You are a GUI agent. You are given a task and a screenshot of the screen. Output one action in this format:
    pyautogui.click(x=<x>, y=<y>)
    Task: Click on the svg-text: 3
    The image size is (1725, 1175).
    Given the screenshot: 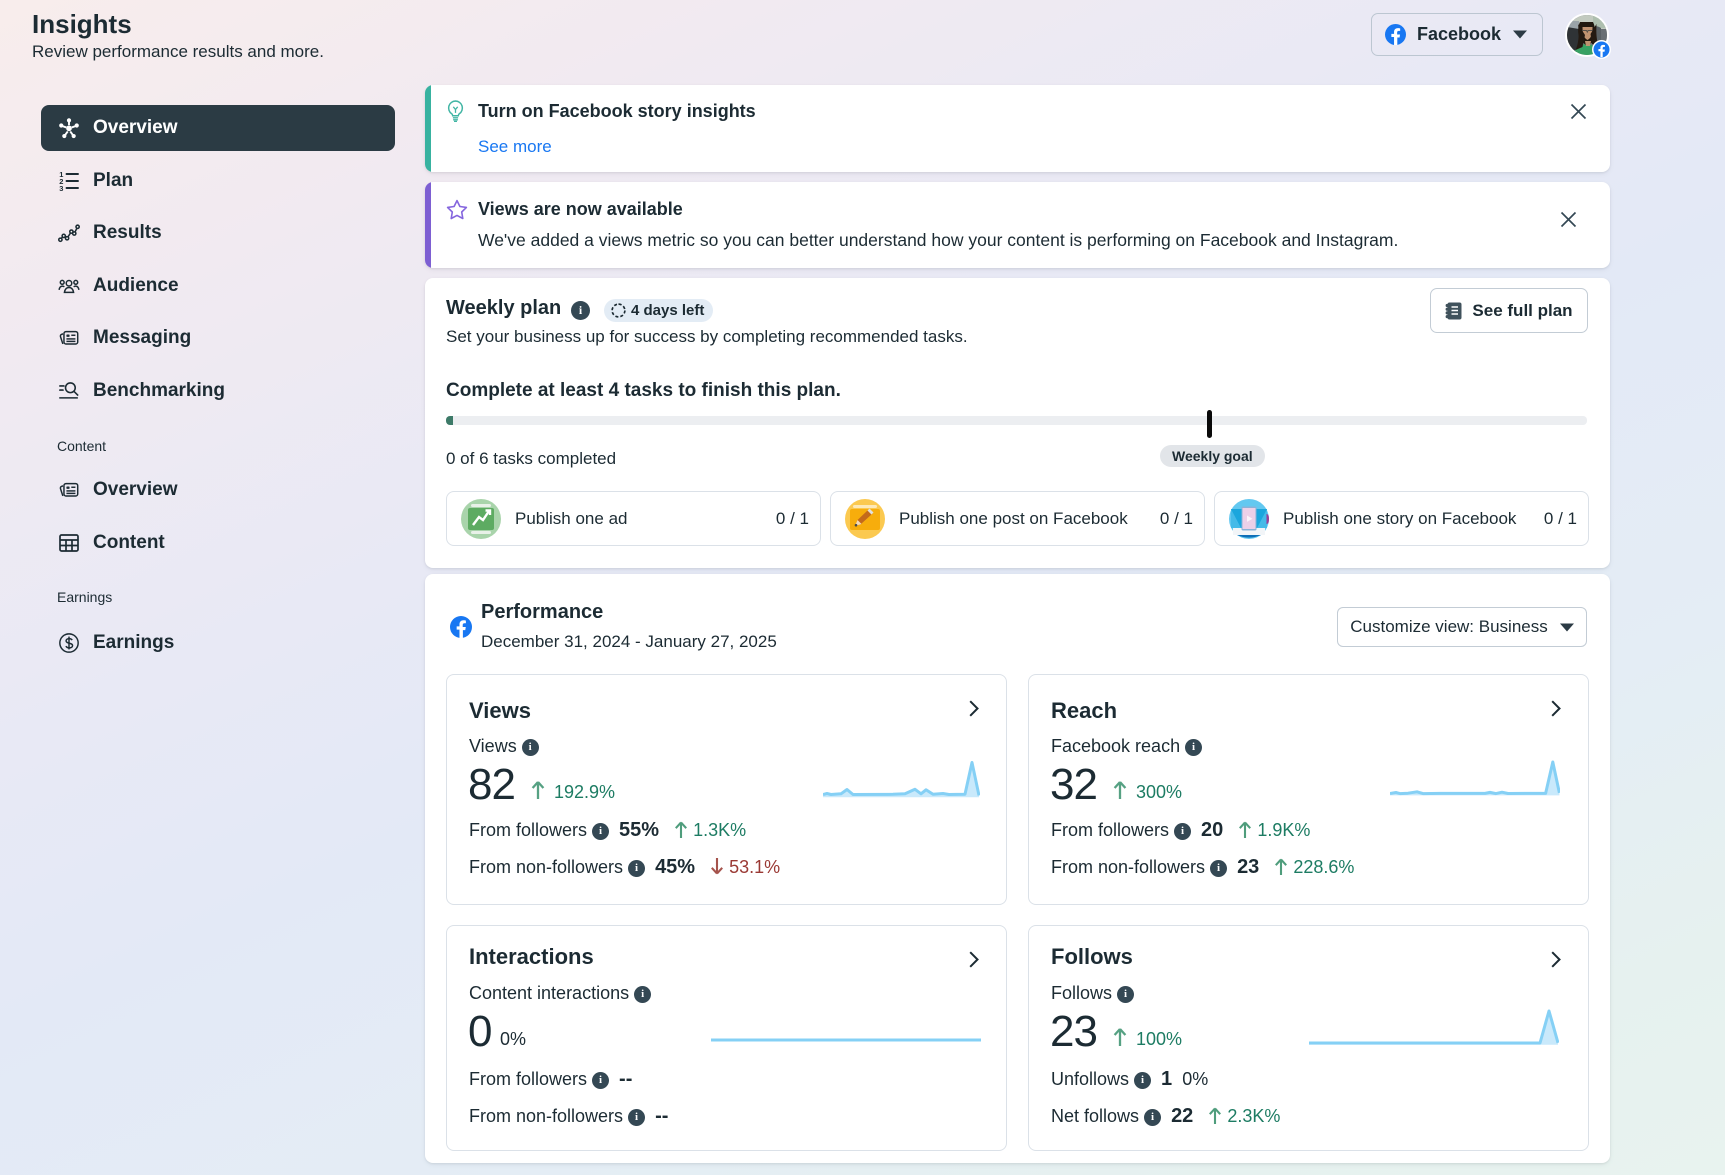 What is the action you would take?
    pyautogui.click(x=61, y=188)
    